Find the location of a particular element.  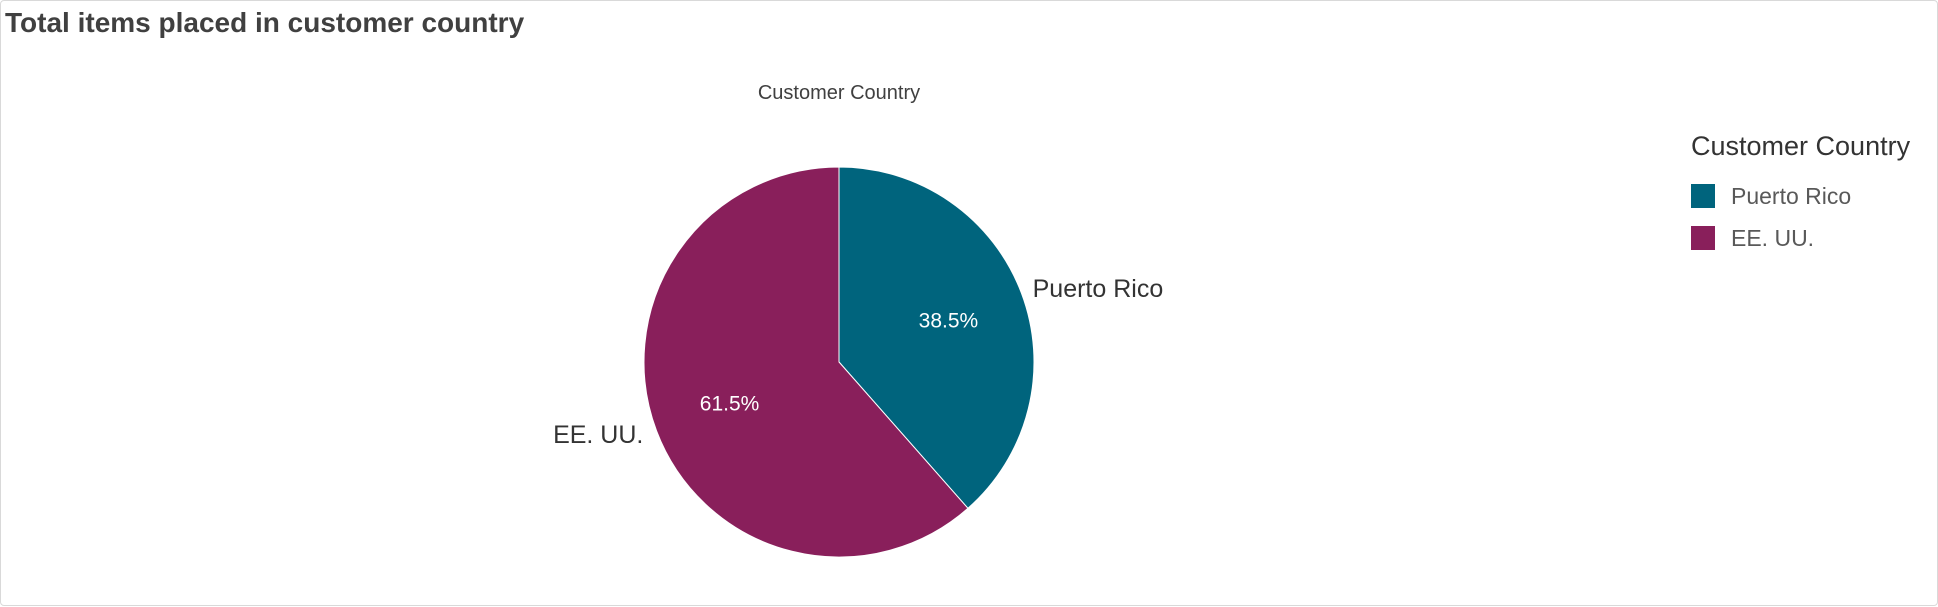

legend-label: EE. UU. is located at coordinates (1773, 237).